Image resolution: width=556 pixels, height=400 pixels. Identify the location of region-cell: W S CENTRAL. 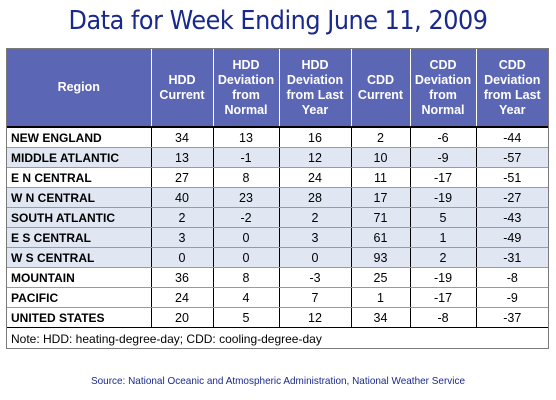
(79, 257).